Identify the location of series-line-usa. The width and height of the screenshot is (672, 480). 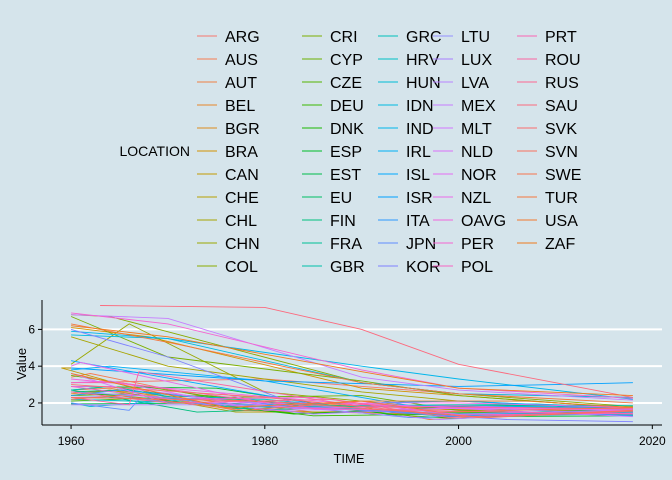
(352, 390).